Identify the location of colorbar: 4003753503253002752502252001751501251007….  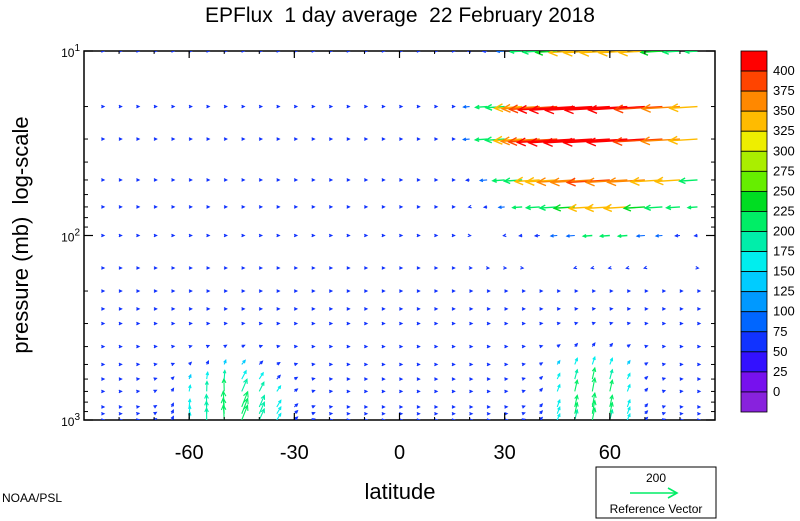
(767, 231).